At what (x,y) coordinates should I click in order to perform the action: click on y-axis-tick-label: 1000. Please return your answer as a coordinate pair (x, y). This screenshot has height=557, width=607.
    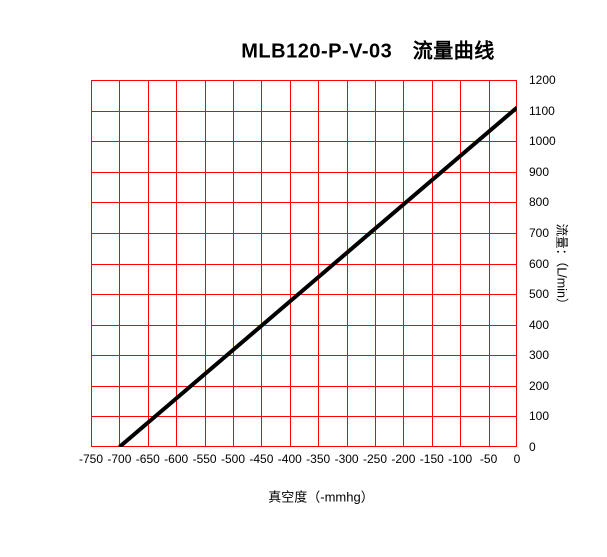
    Looking at the image, I should click on (542, 141).